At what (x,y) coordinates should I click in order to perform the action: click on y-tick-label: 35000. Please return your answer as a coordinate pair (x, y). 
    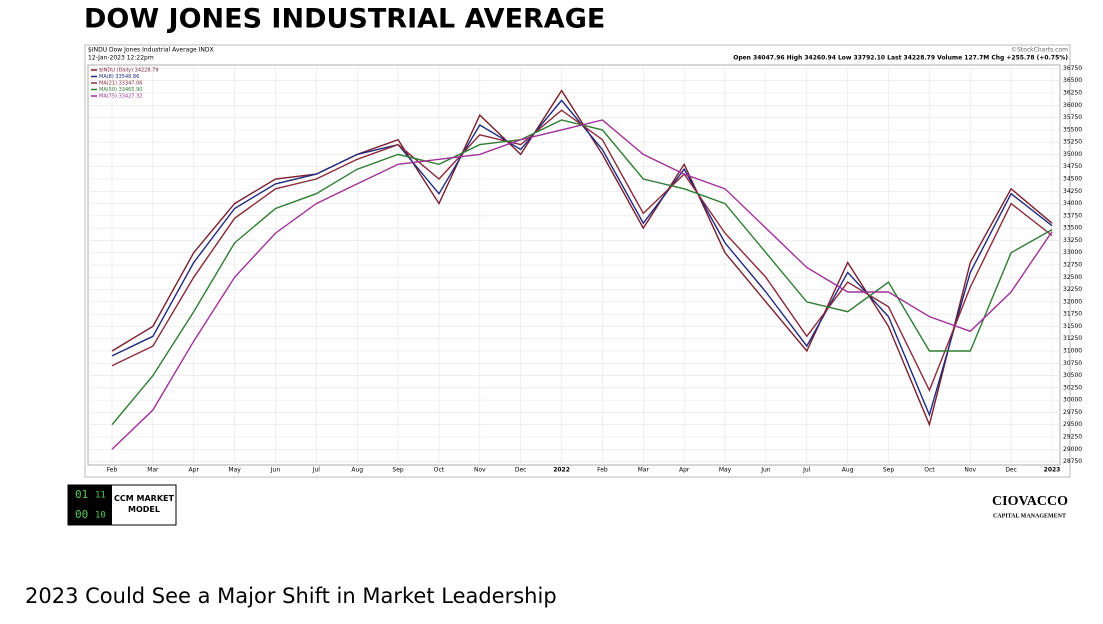
    Looking at the image, I should click on (1072, 154).